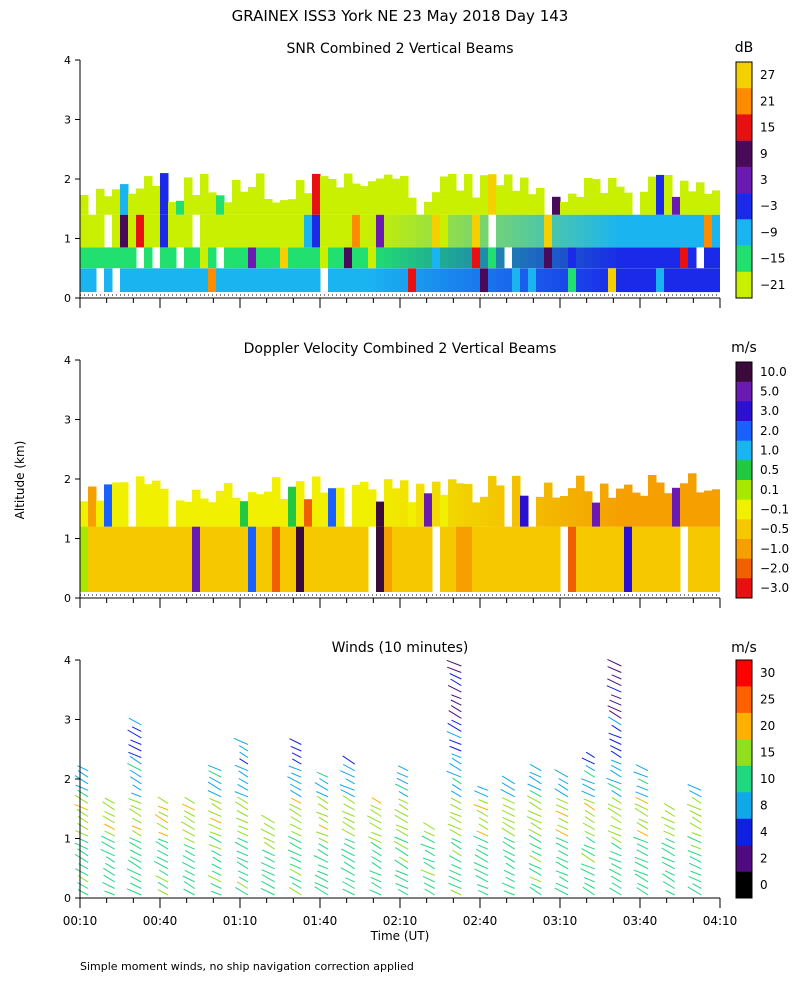 This screenshot has height=1000, width=800. I want to click on colorbar-swatch, so click(744, 490).